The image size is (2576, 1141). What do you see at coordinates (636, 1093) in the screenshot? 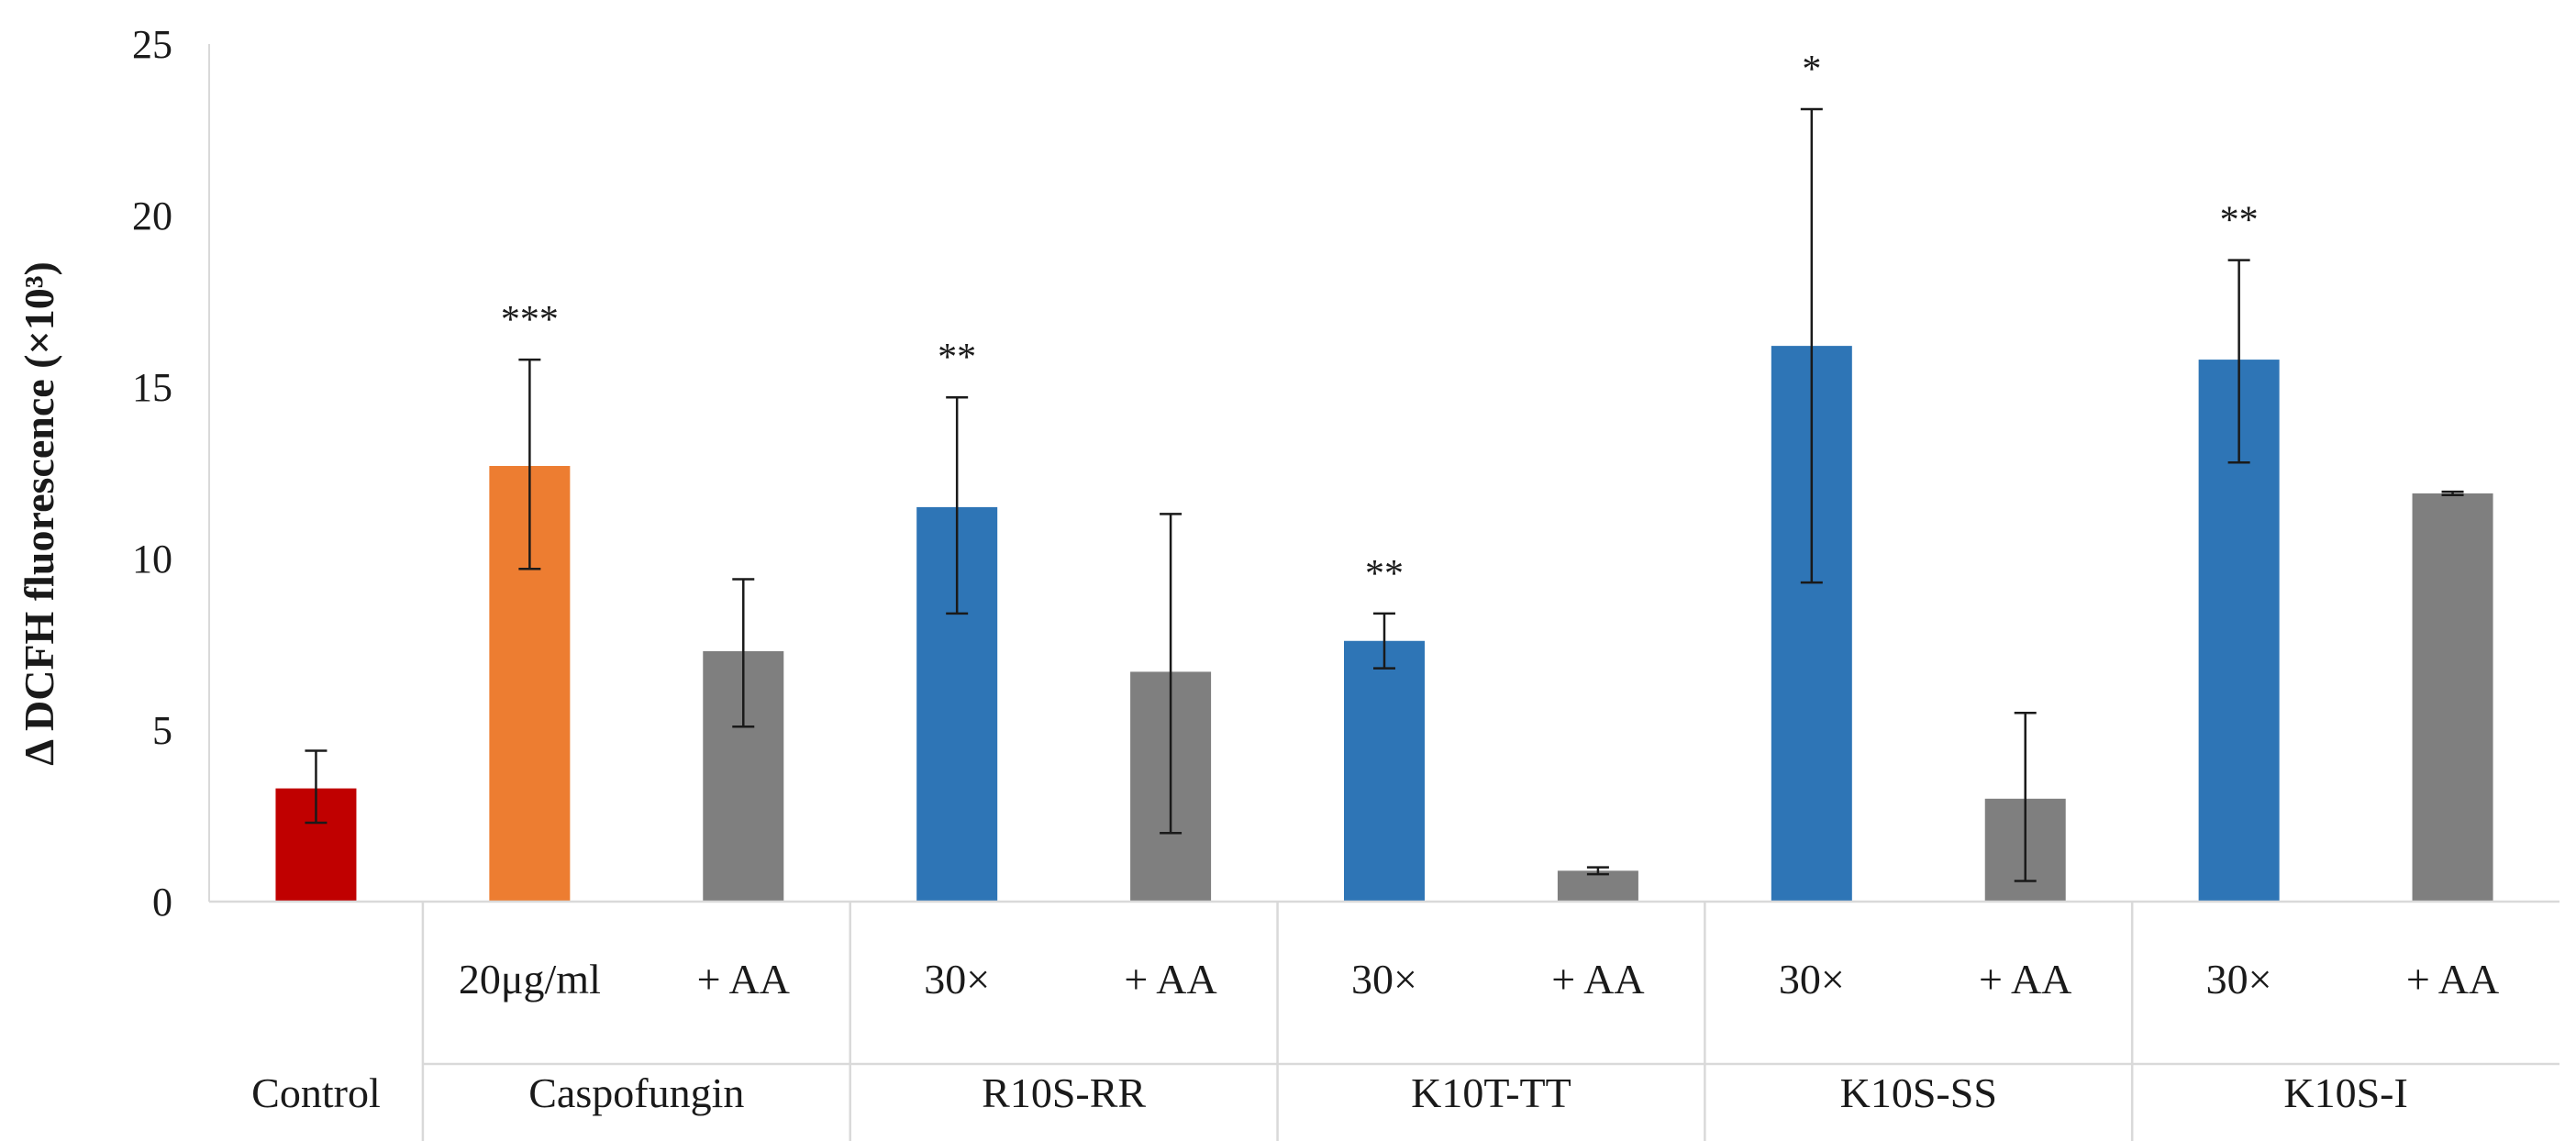
I see `group-label: Caspofungin` at bounding box center [636, 1093].